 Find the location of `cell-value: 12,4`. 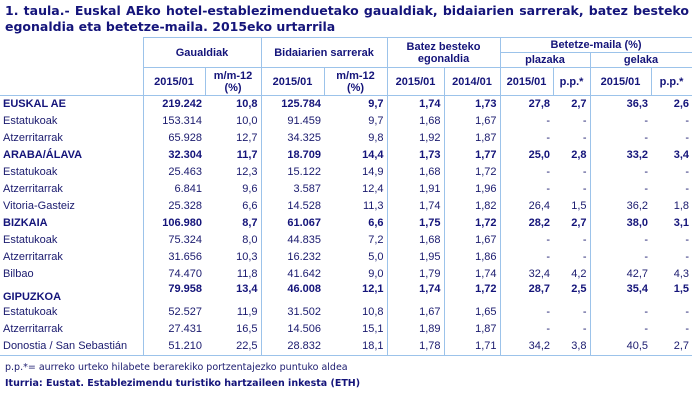

cell-value: 12,4 is located at coordinates (373, 189).